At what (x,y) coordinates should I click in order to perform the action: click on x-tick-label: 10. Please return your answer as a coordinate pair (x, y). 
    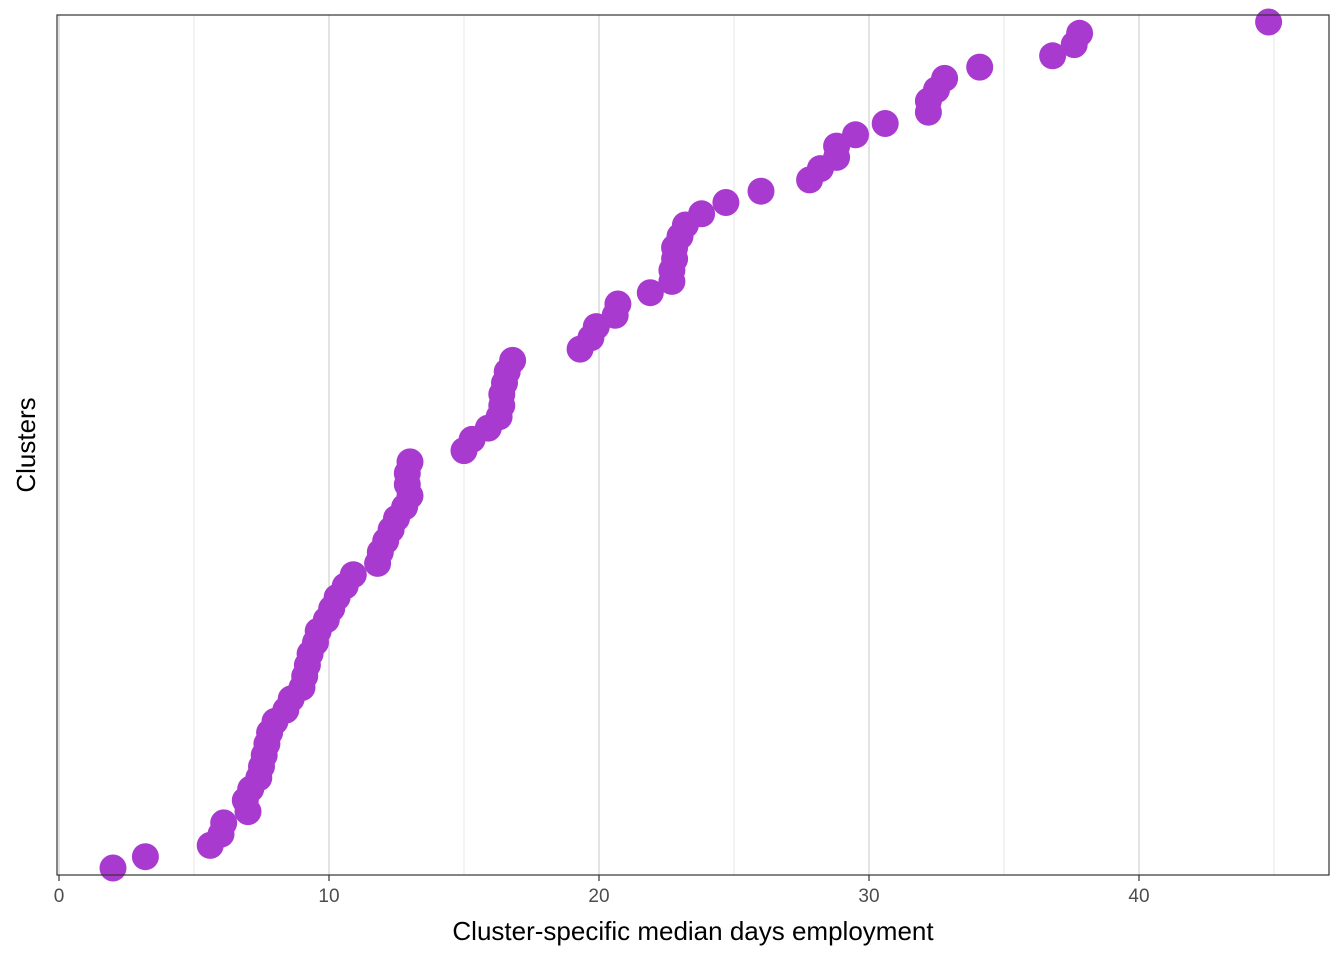
    Looking at the image, I should click on (328, 896).